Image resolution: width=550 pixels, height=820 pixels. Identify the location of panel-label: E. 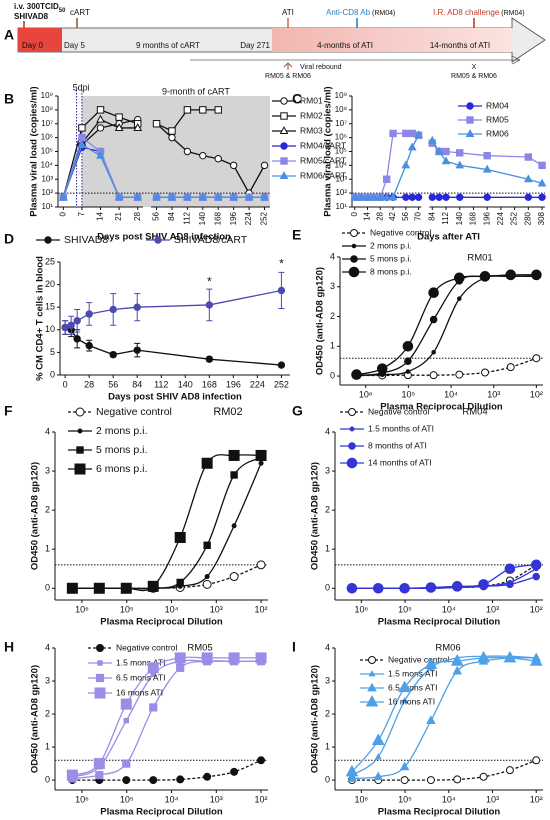
(296, 235).